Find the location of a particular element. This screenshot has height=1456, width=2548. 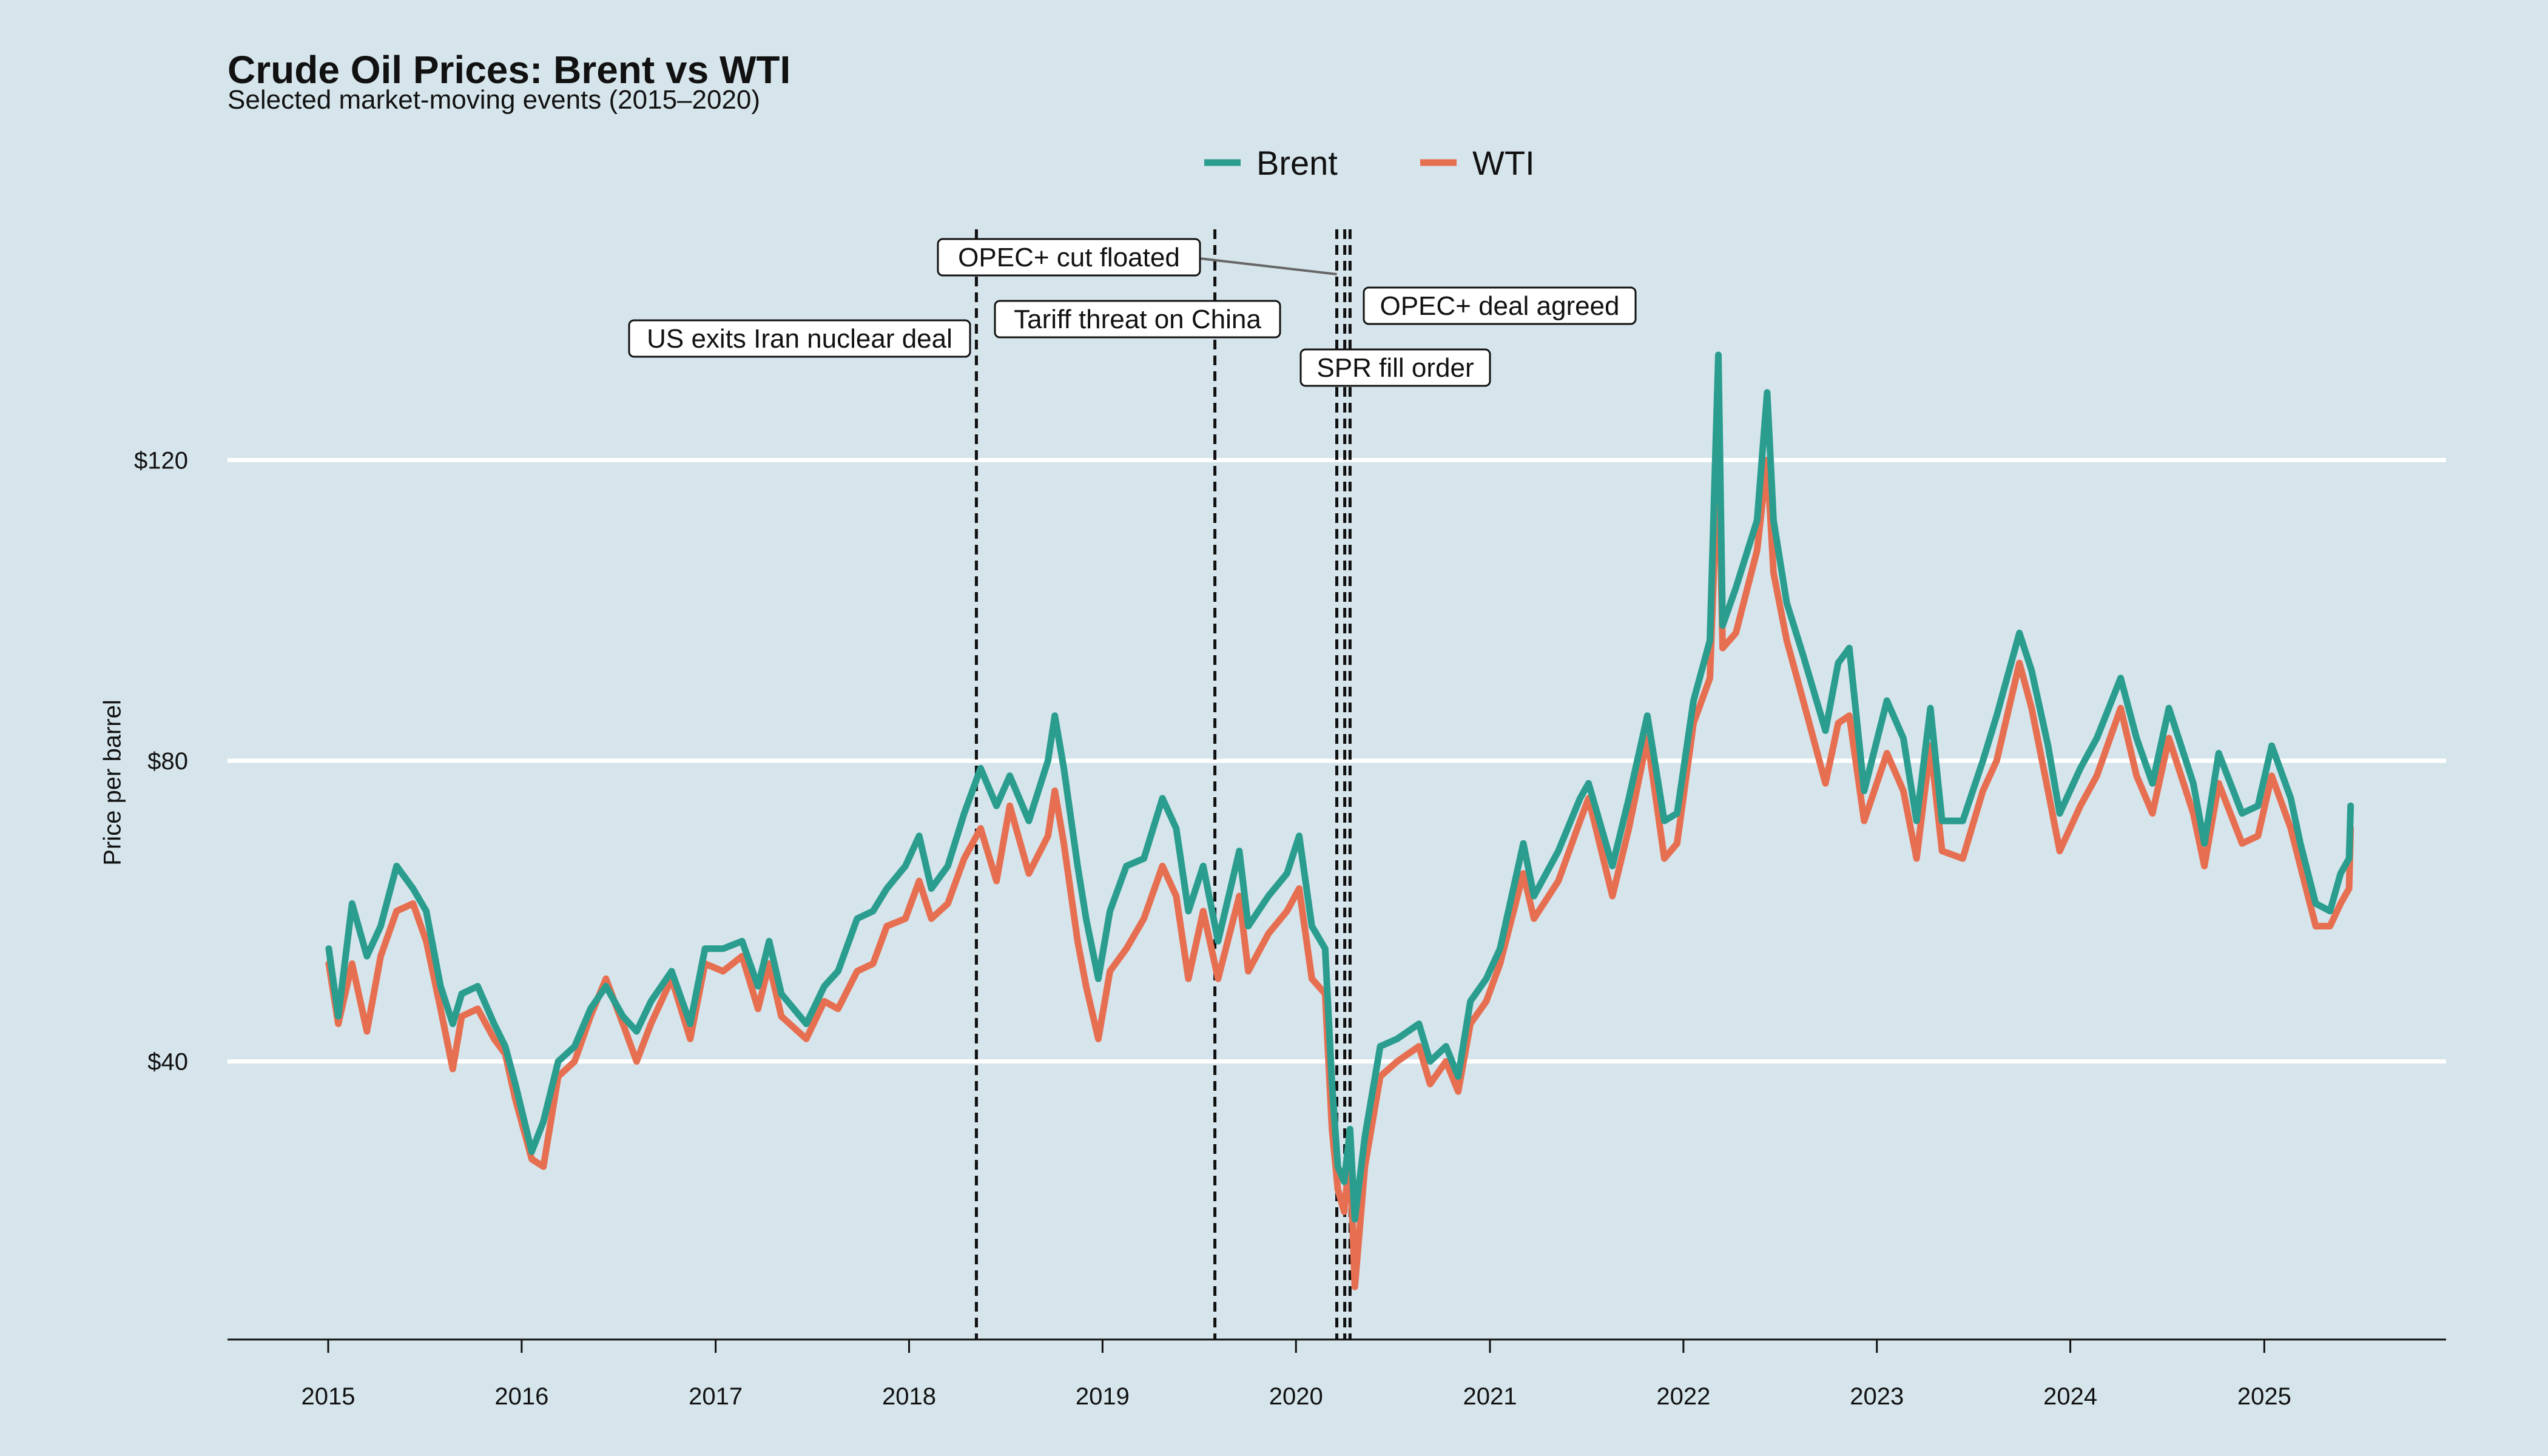

annotation-label: Tariff threat on China is located at coordinates (1137, 319).